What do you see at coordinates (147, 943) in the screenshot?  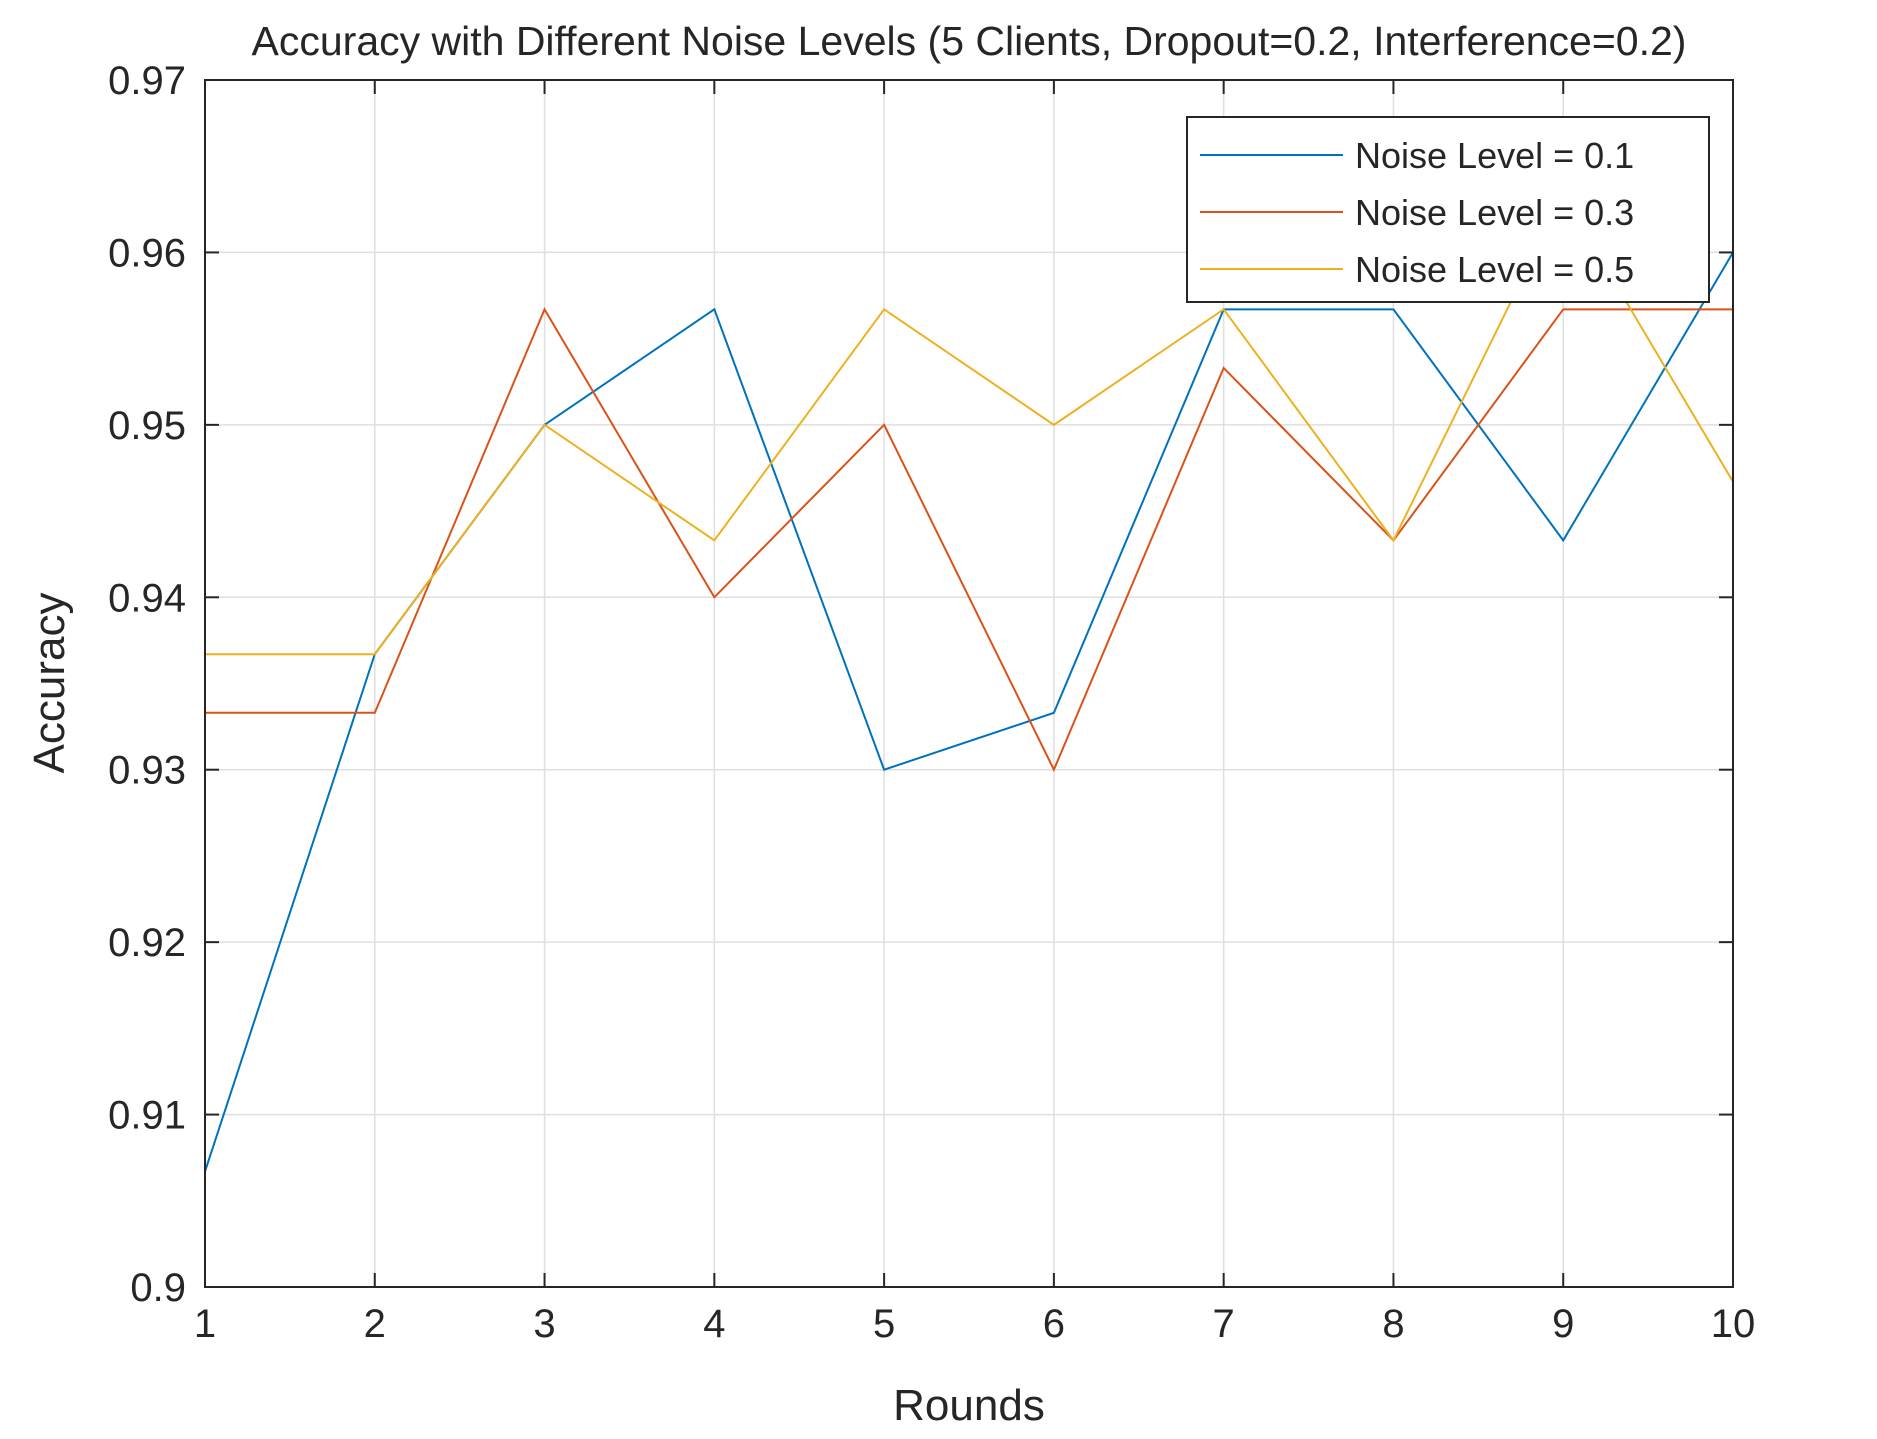 I see `y-tick-label: 0.92` at bounding box center [147, 943].